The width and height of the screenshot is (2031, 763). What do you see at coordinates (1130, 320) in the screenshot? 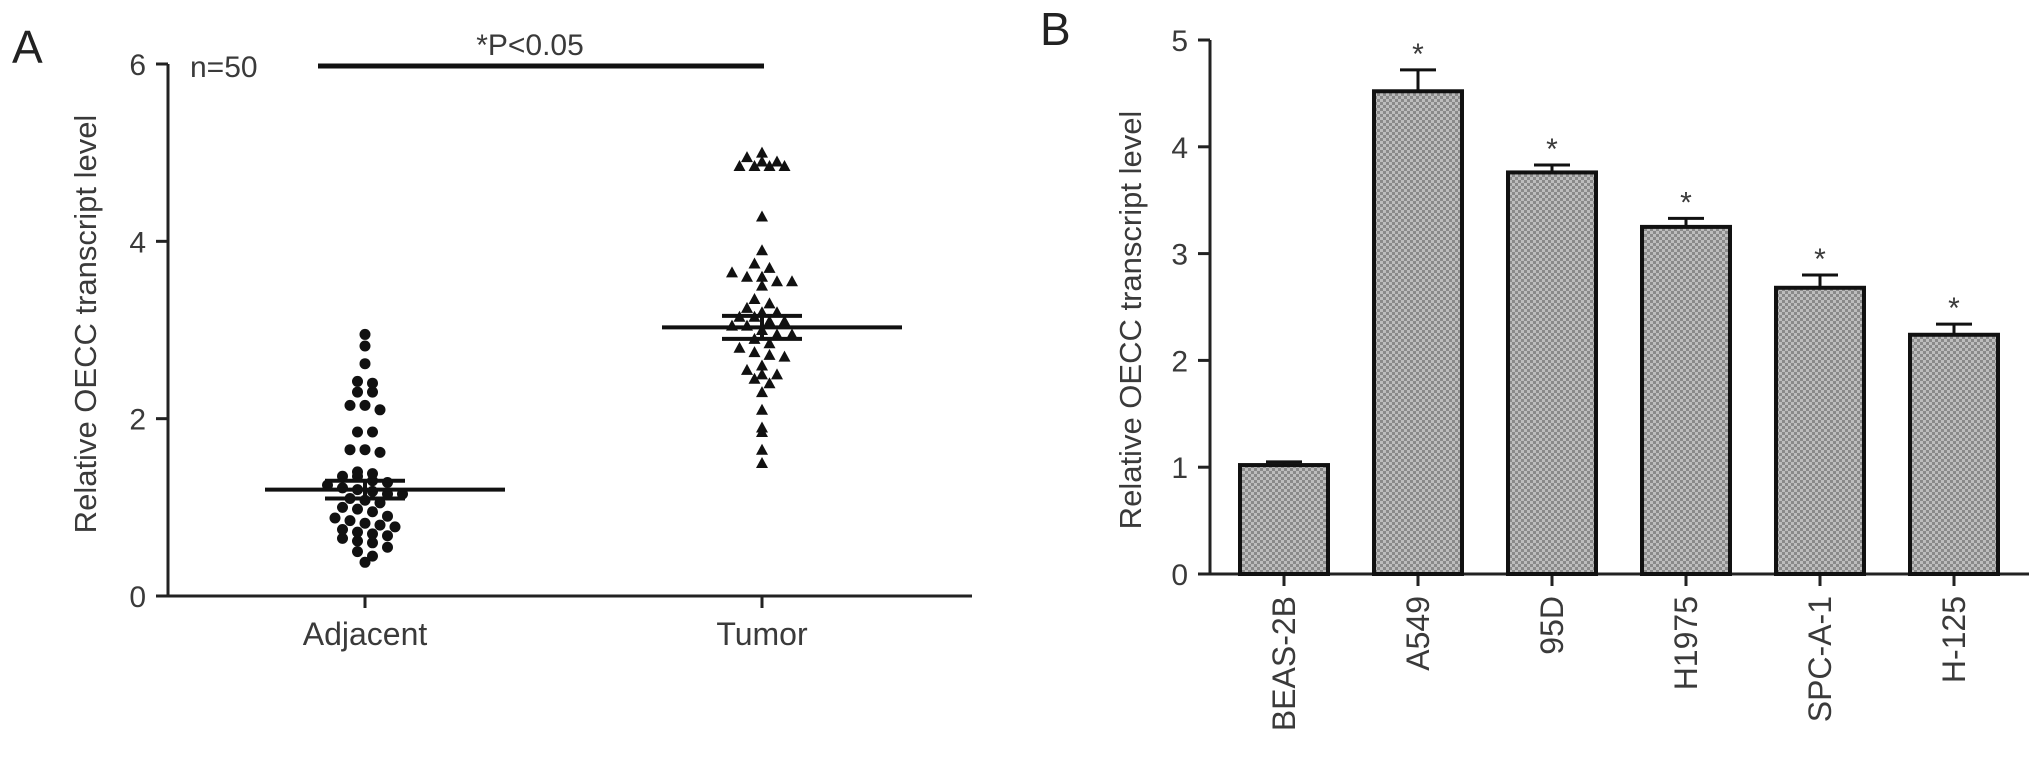
I see `panel-b-y-axis-title: Relative OECC transcript level` at bounding box center [1130, 320].